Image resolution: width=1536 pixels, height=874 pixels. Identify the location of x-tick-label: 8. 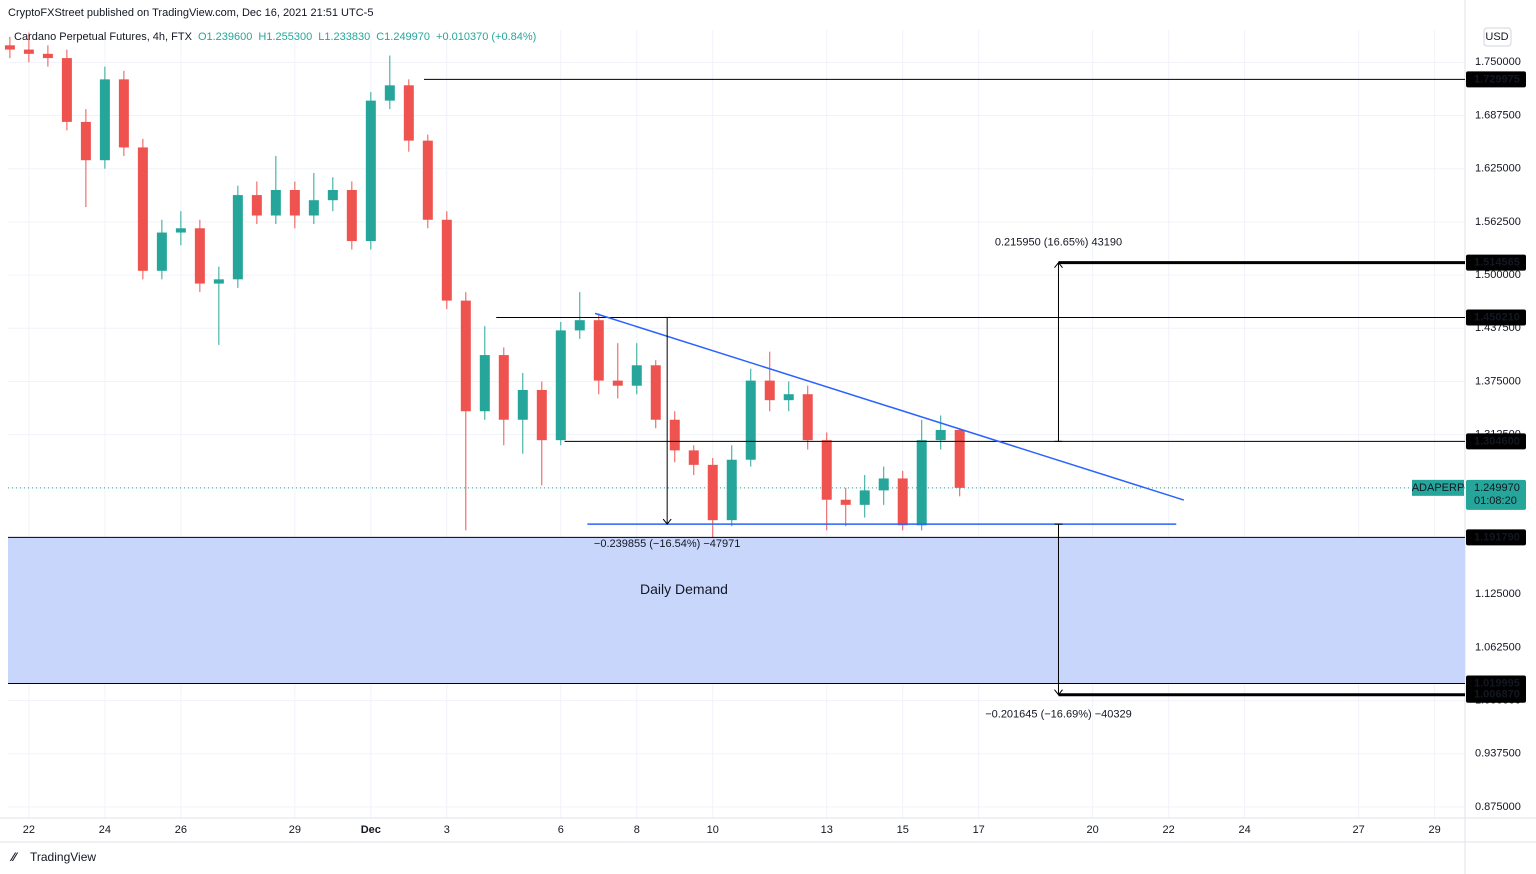
(637, 830).